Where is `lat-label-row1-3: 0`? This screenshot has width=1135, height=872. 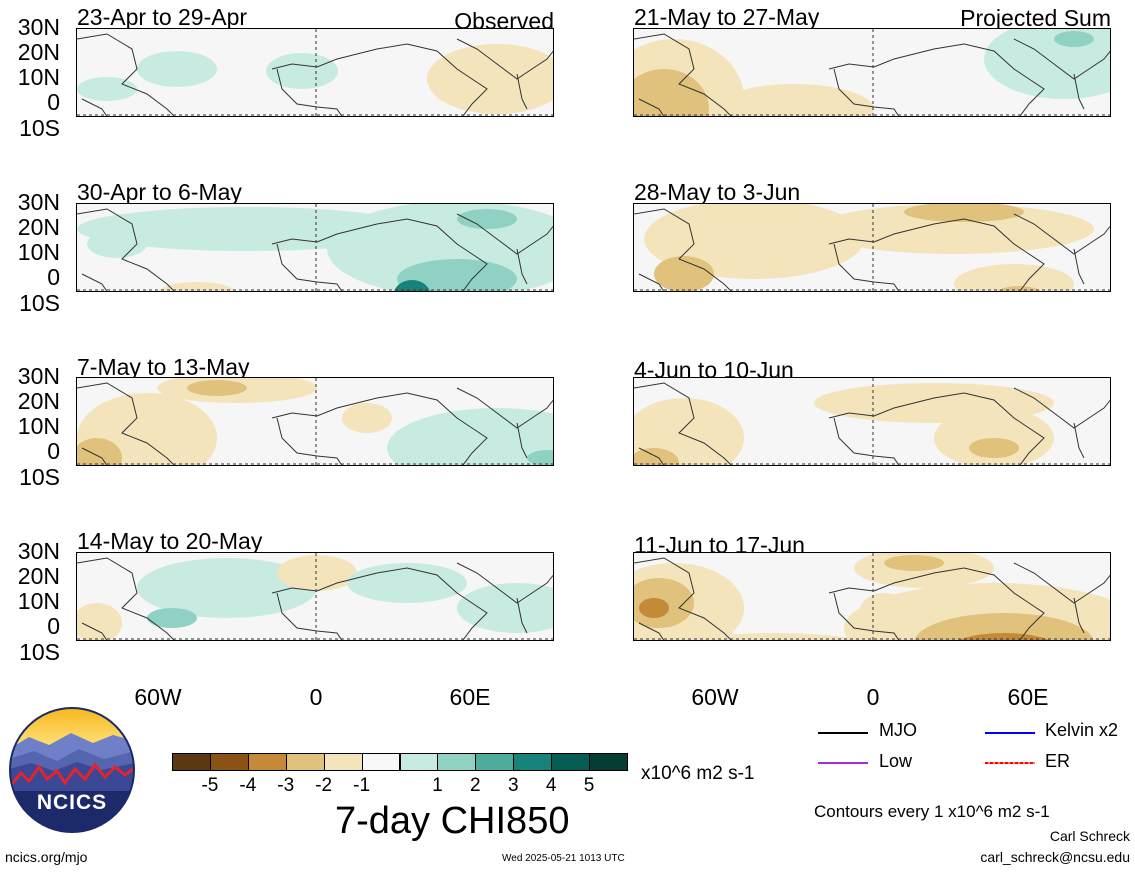 lat-label-row1-3: 0 is located at coordinates (53, 102).